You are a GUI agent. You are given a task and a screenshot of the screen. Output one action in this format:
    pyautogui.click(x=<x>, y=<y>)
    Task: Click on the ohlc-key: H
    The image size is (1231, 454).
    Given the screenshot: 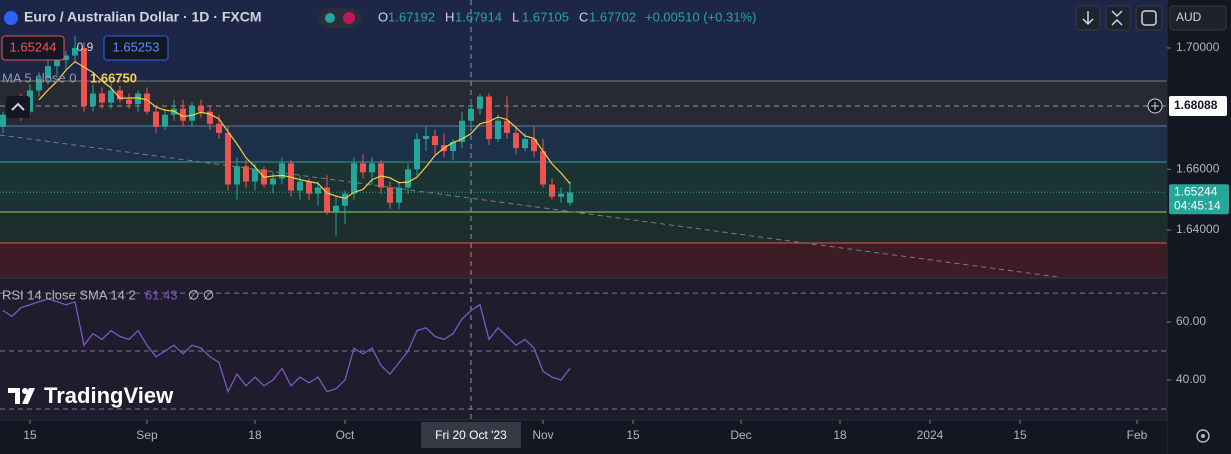 What is the action you would take?
    pyautogui.click(x=449, y=16)
    